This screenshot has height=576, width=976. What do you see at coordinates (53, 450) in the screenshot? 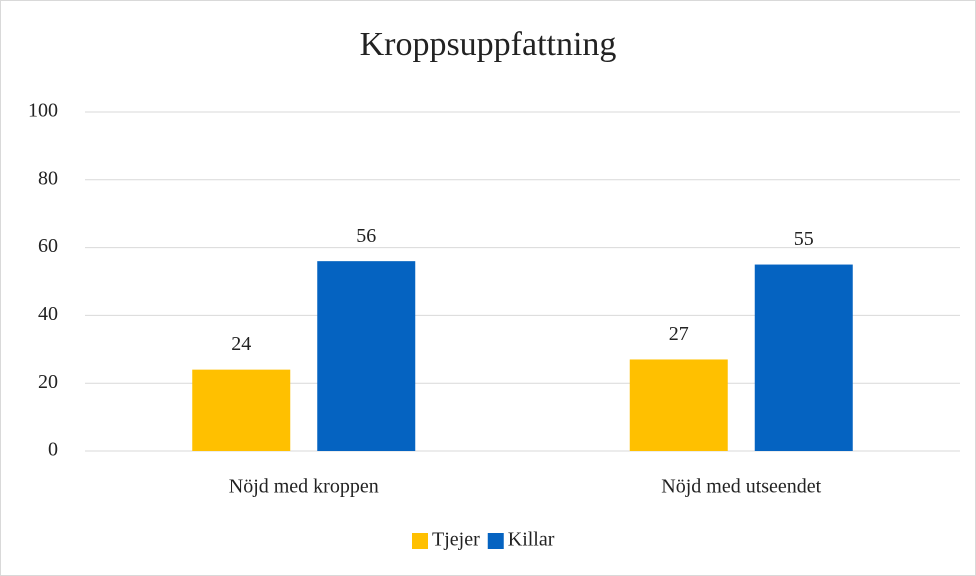
I see `y-tick-label: 0` at bounding box center [53, 450].